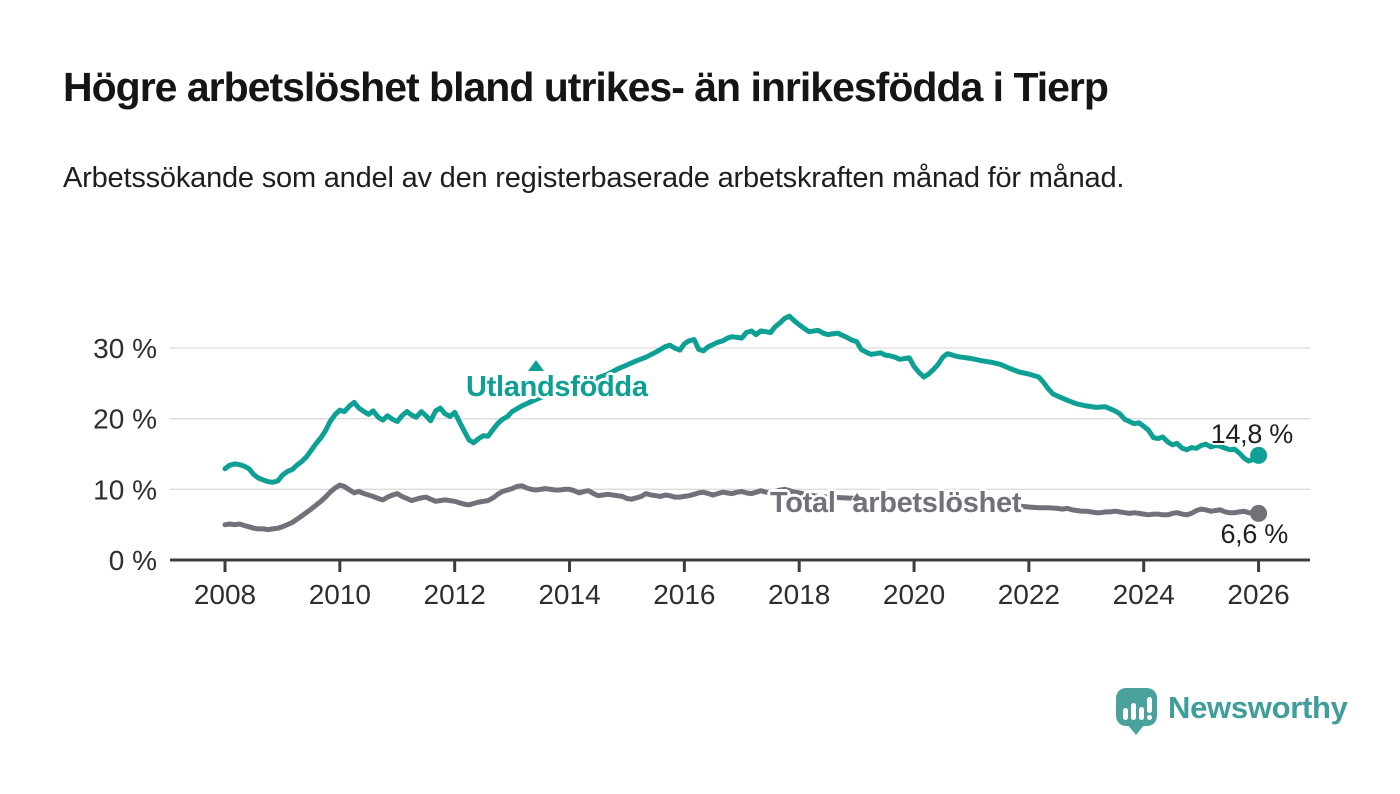 This screenshot has width=1400, height=794. Describe the element at coordinates (225, 594) in the screenshot. I see `svg-text: 2008` at that location.